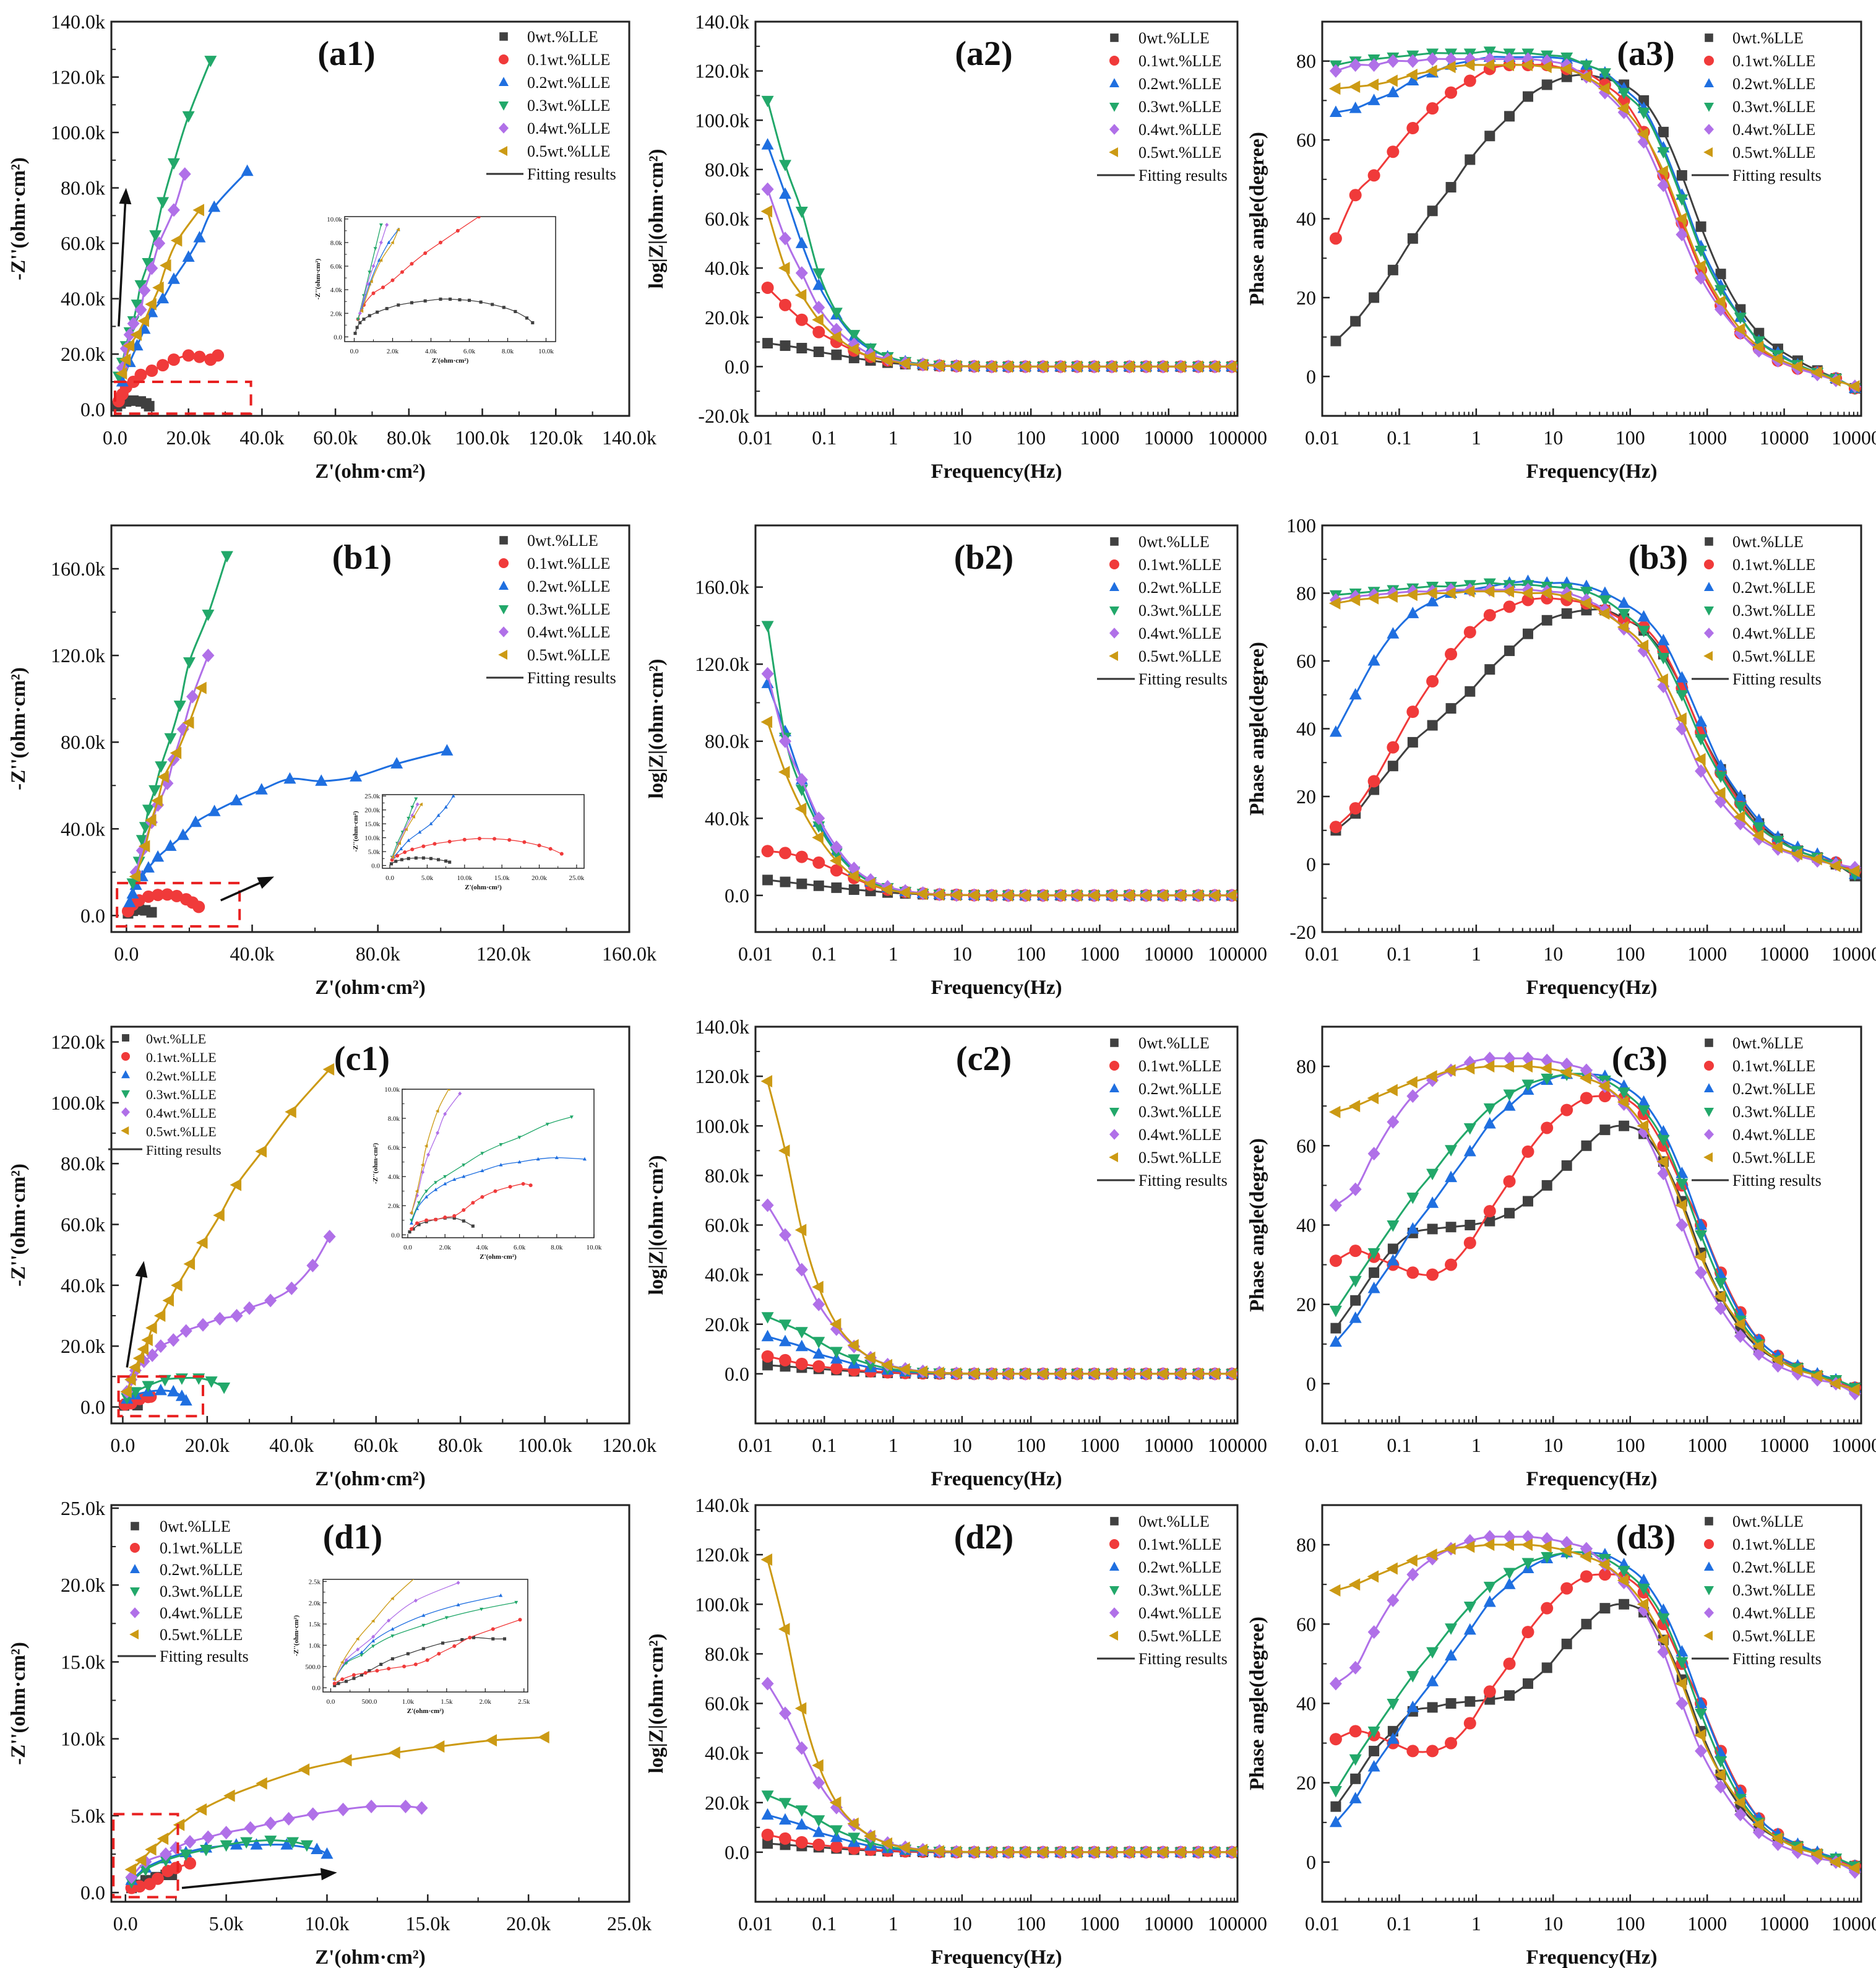  What do you see at coordinates (326, 1923) in the screenshot?
I see `x-tick-label: 10.0k` at bounding box center [326, 1923].